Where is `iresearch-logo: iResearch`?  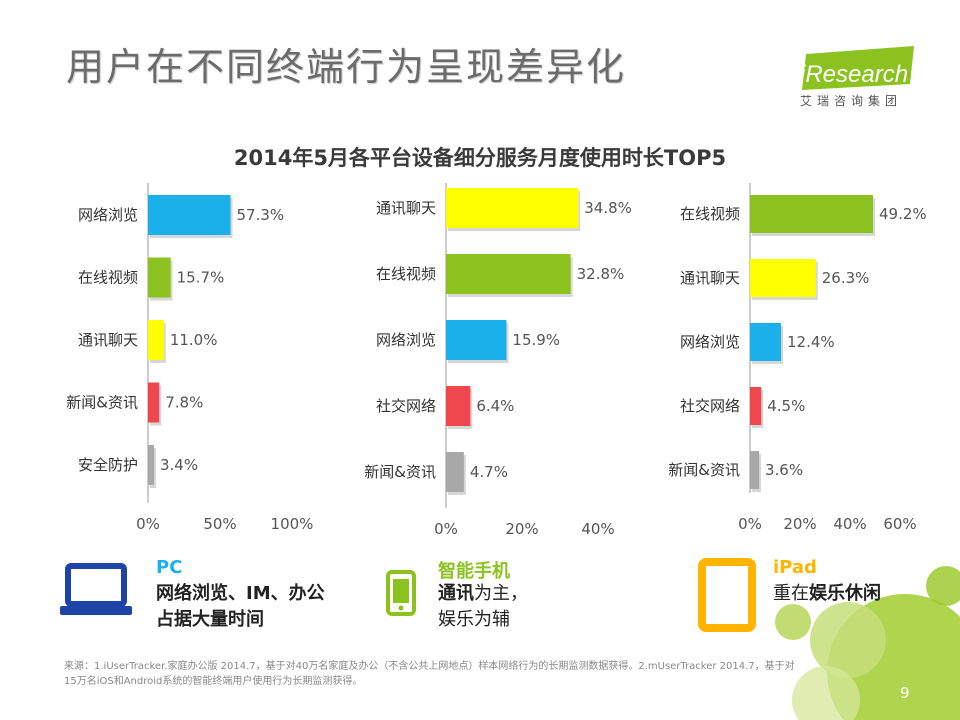 iresearch-logo: iResearch is located at coordinates (857, 68).